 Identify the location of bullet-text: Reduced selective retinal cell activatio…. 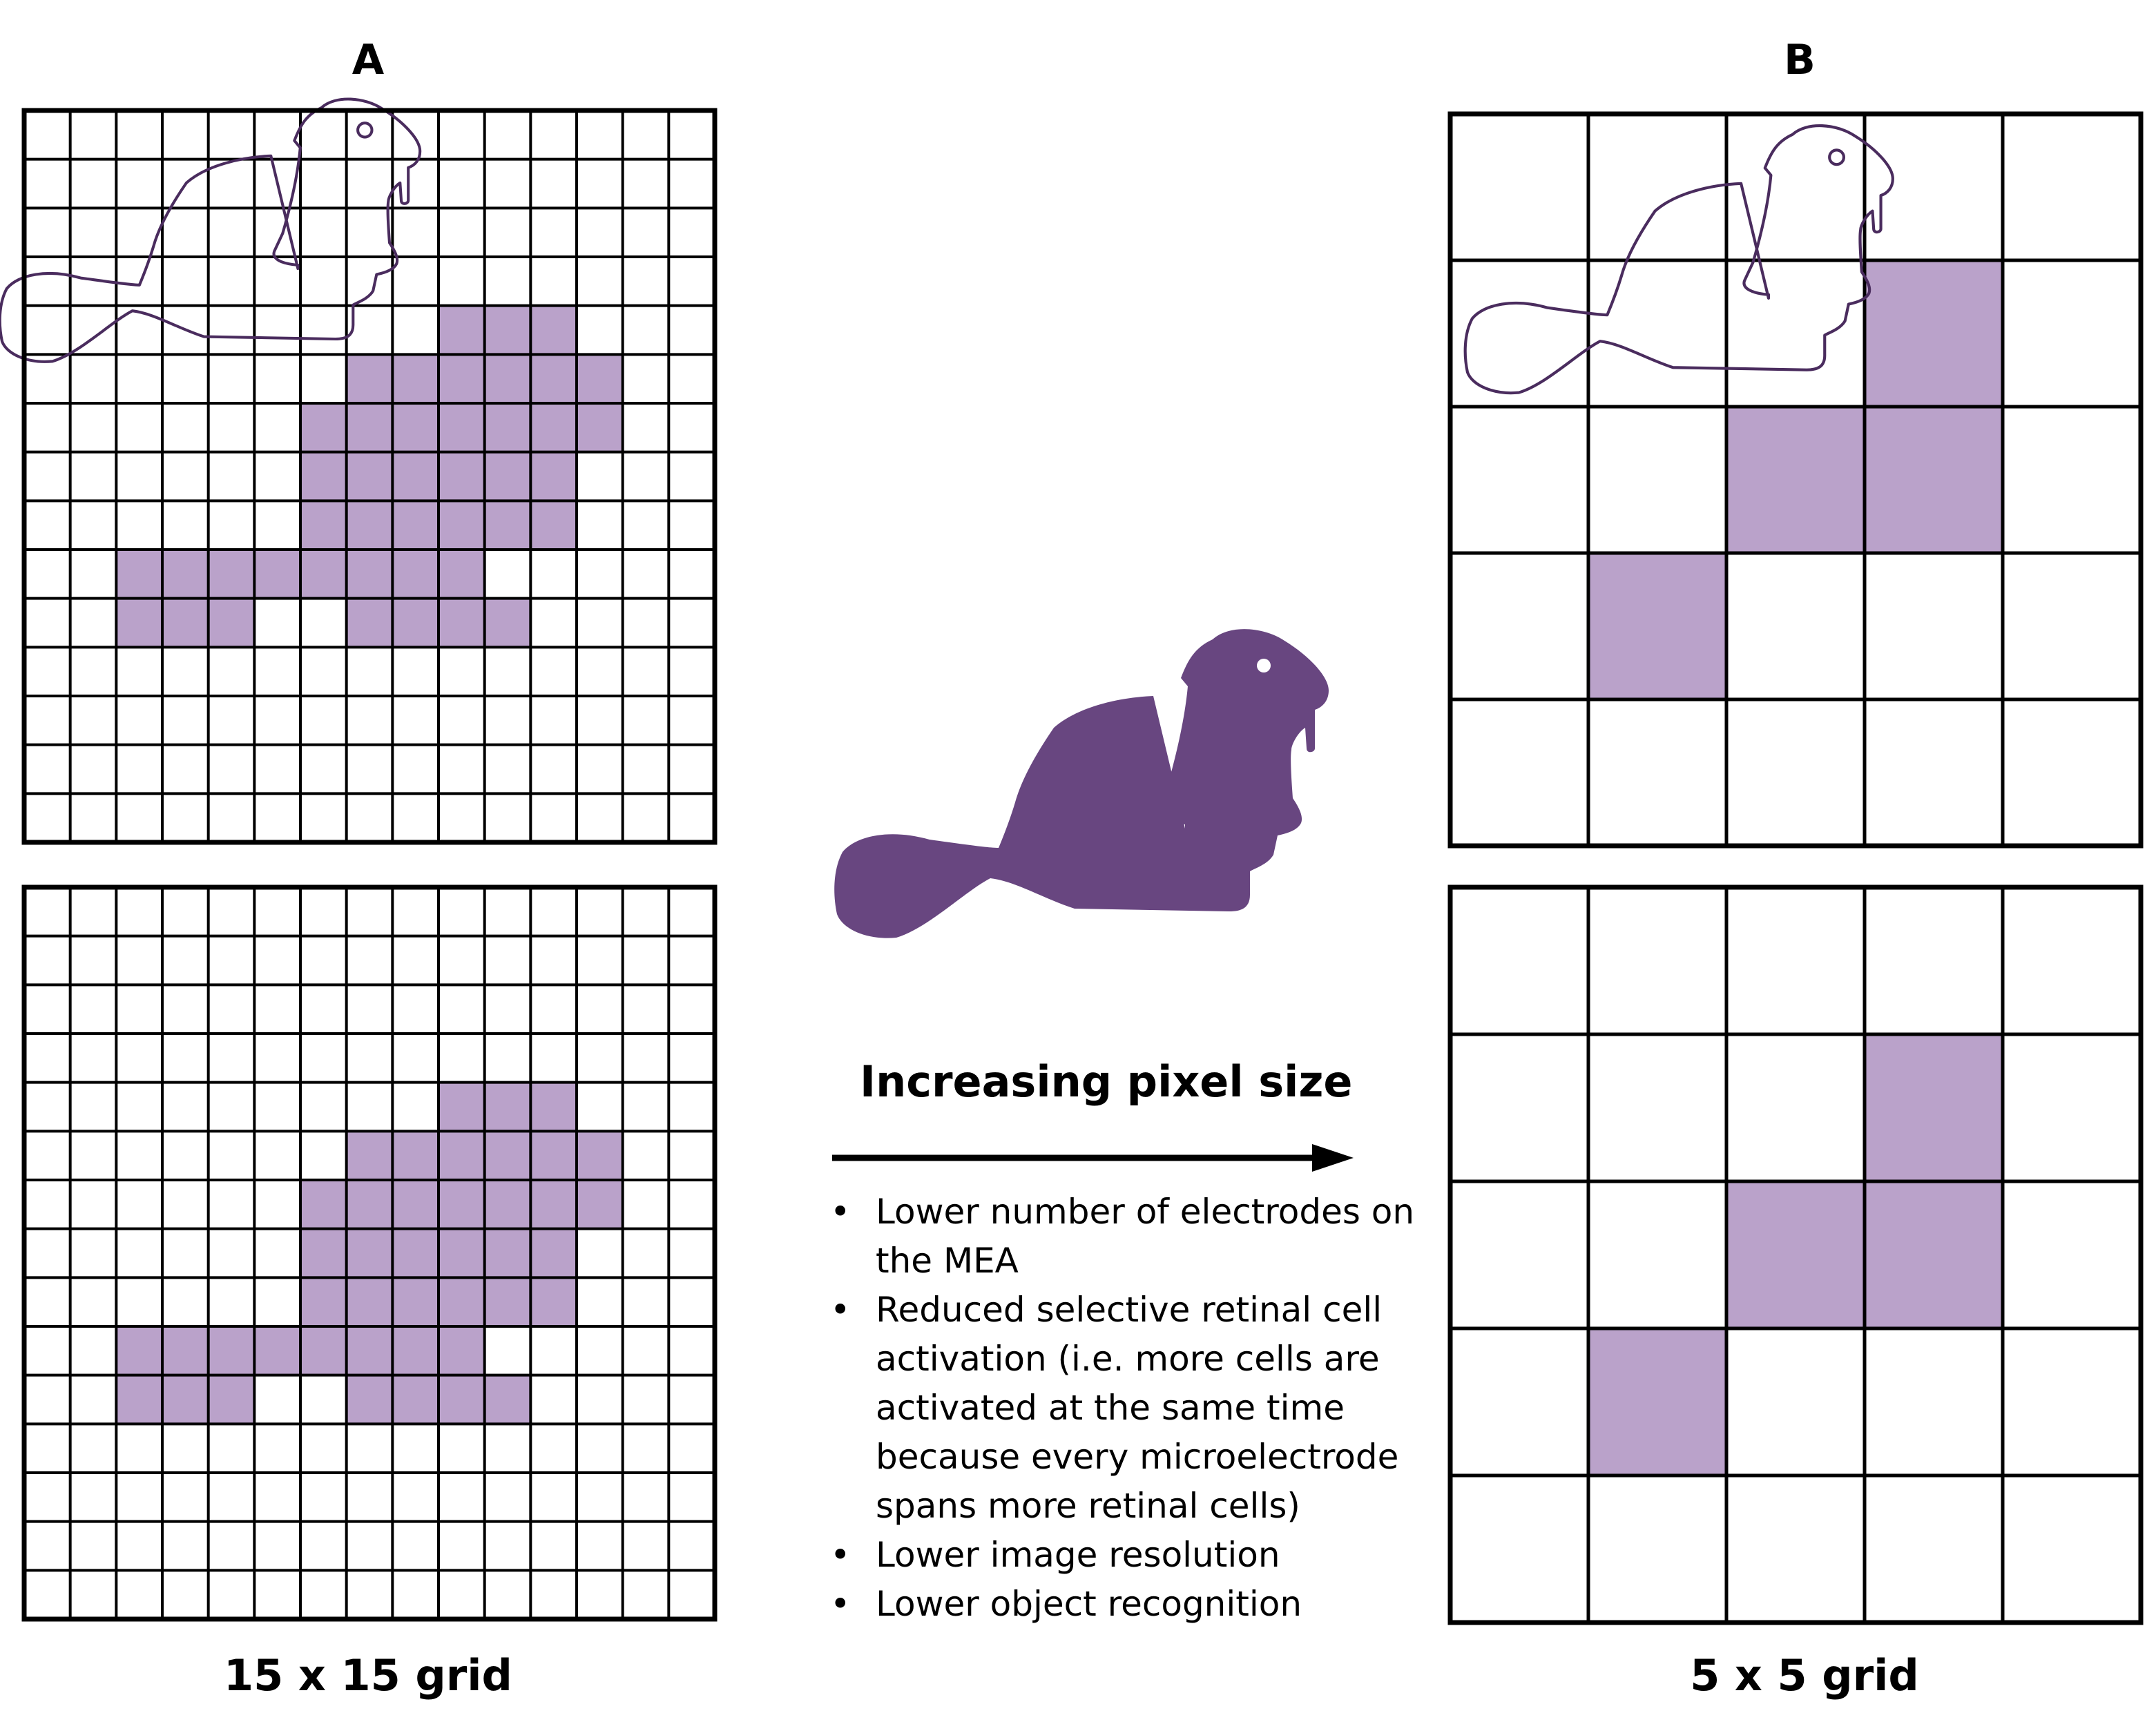
(1137, 1408).